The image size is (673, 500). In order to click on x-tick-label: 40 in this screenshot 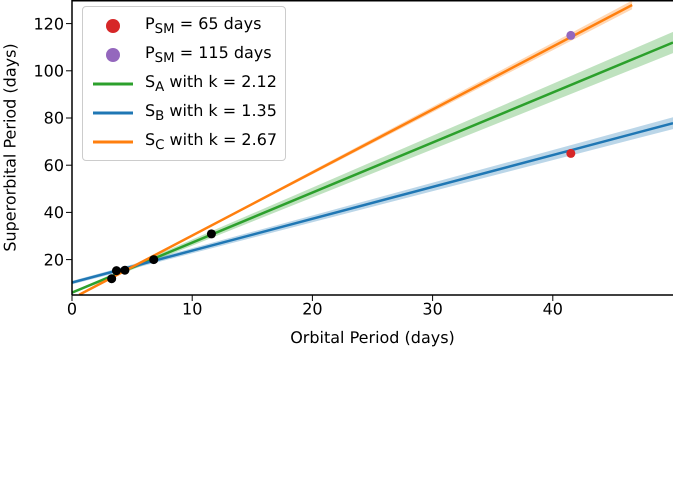, I will do `click(552, 308)`.